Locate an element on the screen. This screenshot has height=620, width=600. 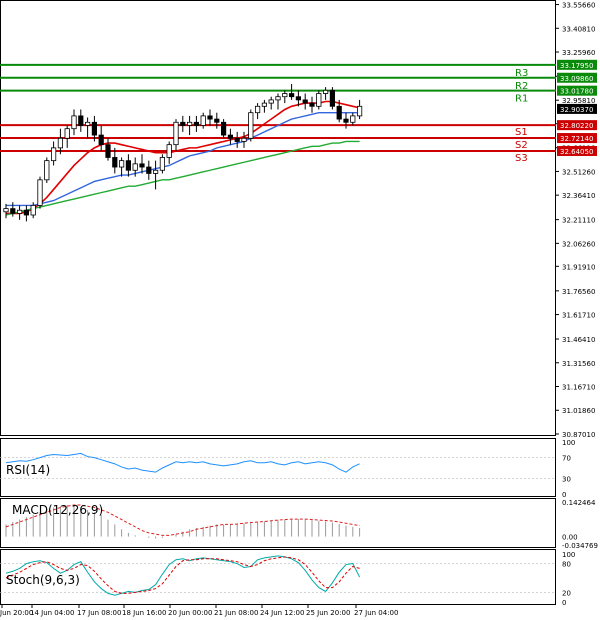
macd-indicator: 0.142464 0.00-0.034769 is located at coordinates (301, 524).